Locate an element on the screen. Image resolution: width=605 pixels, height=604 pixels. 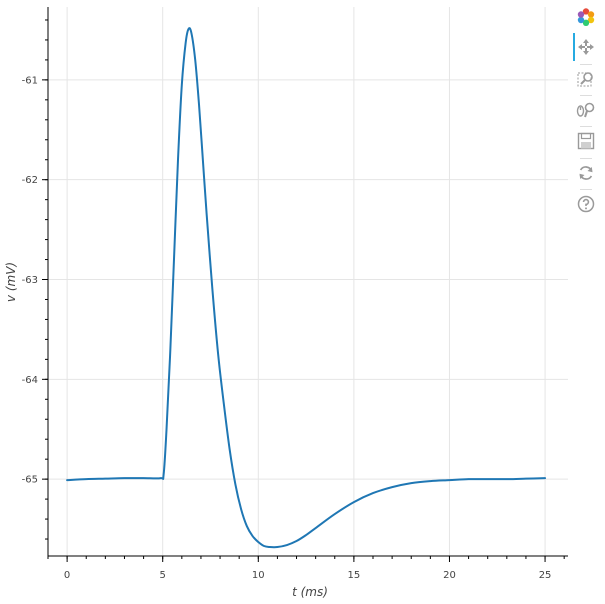
x-axis-title: t (ms) is located at coordinates (310, 592).